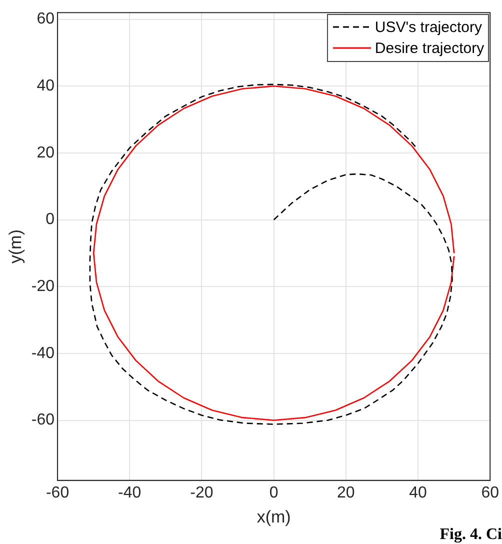 The image size is (502, 544). I want to click on x-tick-label: -20, so click(202, 493).